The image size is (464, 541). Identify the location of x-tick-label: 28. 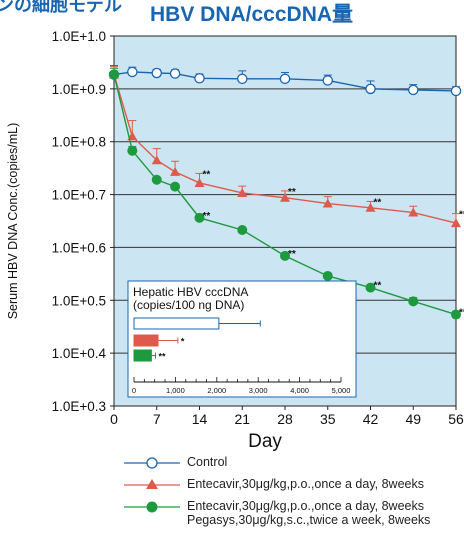
(285, 419).